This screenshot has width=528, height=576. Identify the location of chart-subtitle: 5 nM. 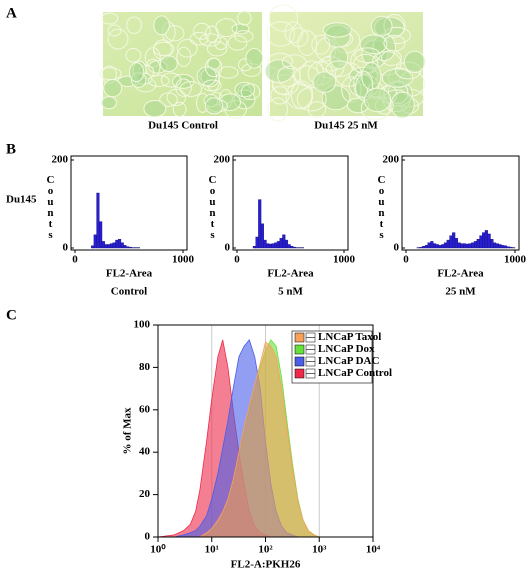
(290, 292).